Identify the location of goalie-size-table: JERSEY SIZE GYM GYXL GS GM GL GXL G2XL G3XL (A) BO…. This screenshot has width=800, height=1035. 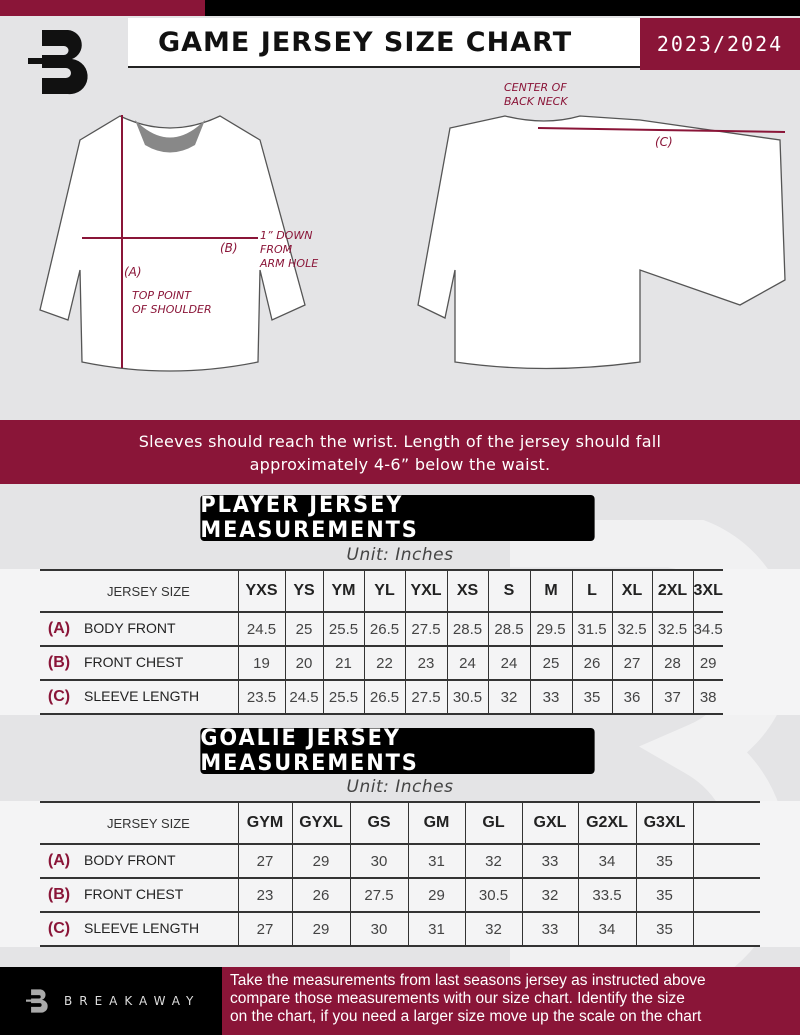
(400, 874).